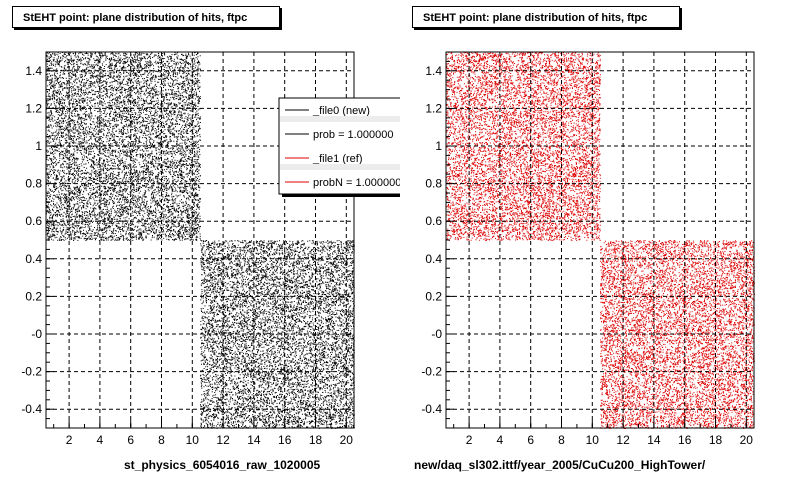 The image size is (800, 480). Describe the element at coordinates (222, 465) in the screenshot. I see `left-x-axis-label: st_physics_6054016_raw_1020005` at that location.